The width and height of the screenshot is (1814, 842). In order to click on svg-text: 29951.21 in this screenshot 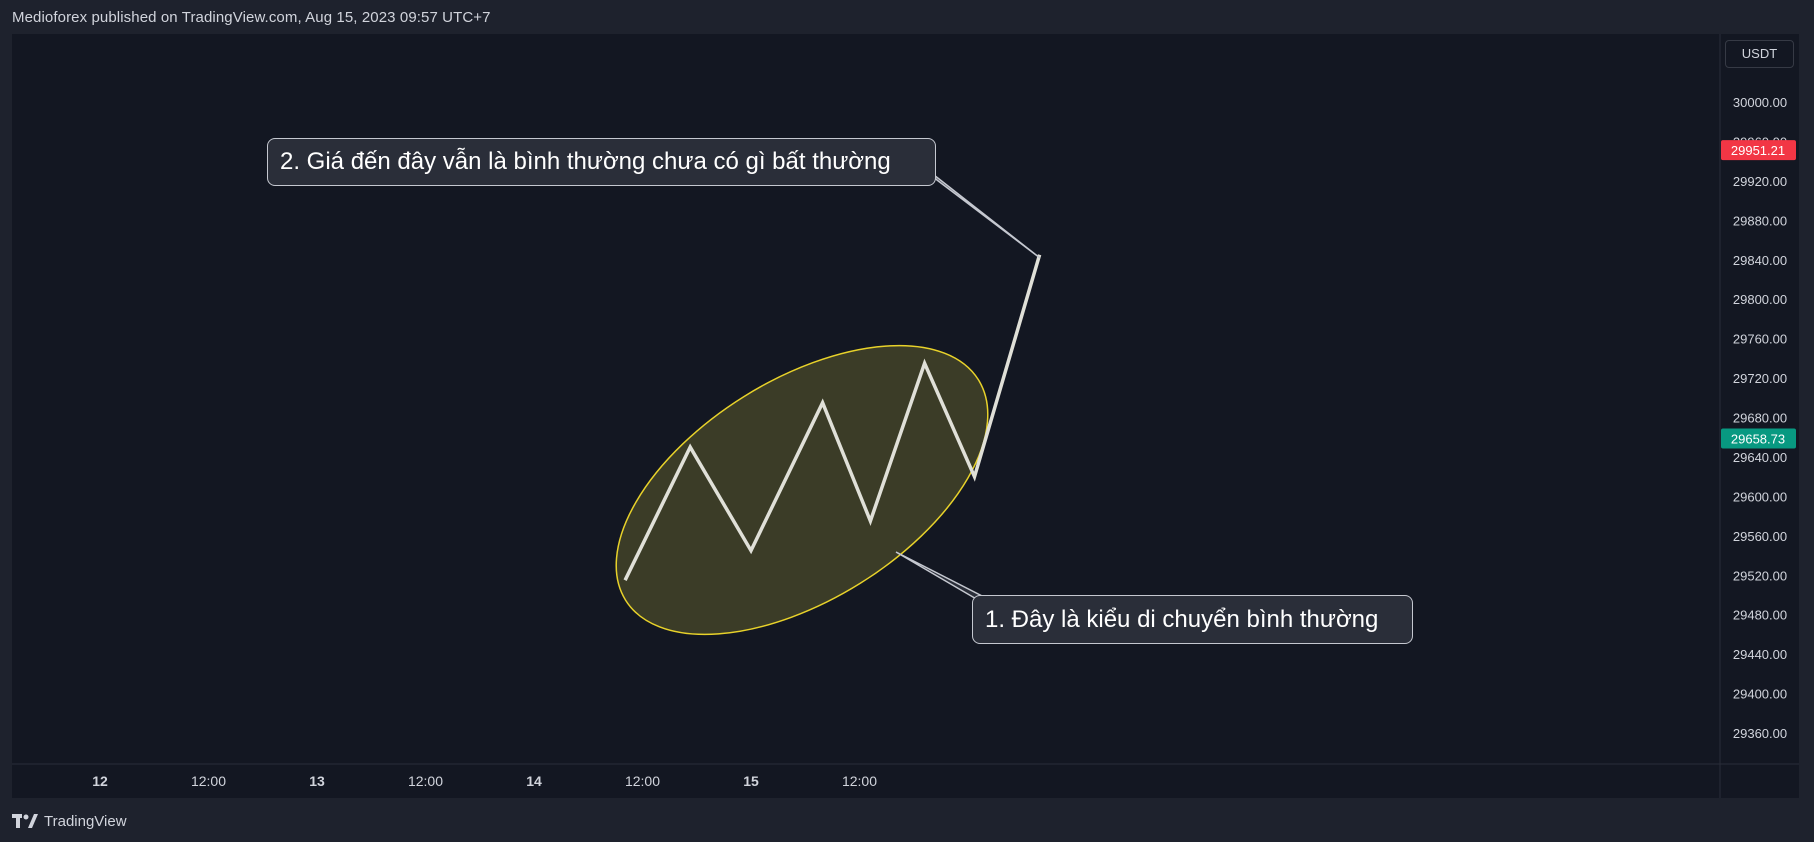, I will do `click(1758, 150)`.